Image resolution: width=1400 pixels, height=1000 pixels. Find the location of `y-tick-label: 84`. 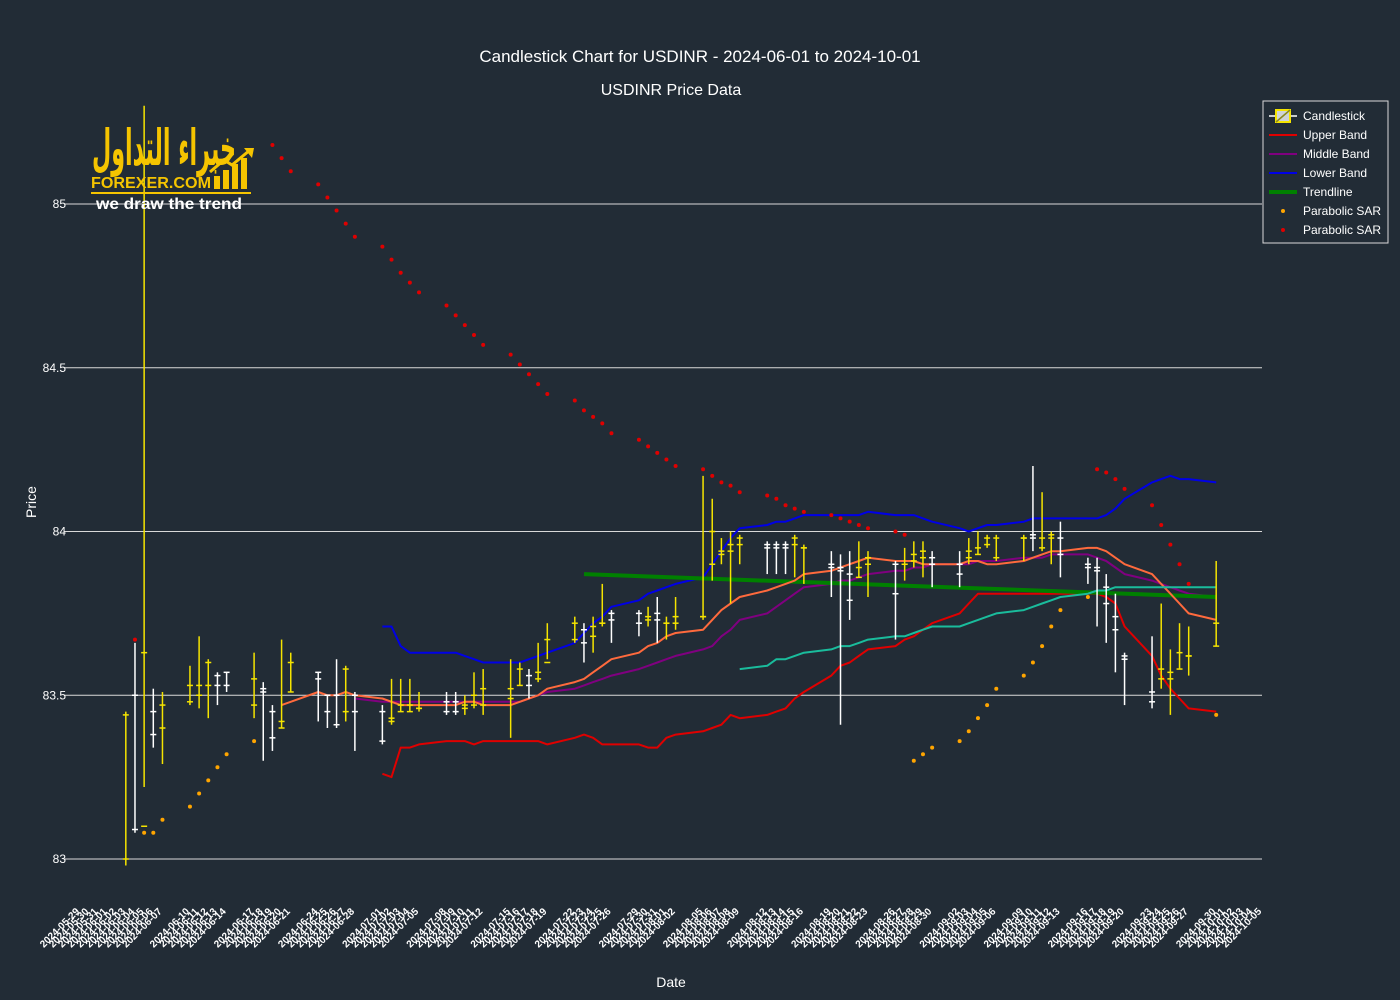

y-tick-label: 84 is located at coordinates (60, 532).